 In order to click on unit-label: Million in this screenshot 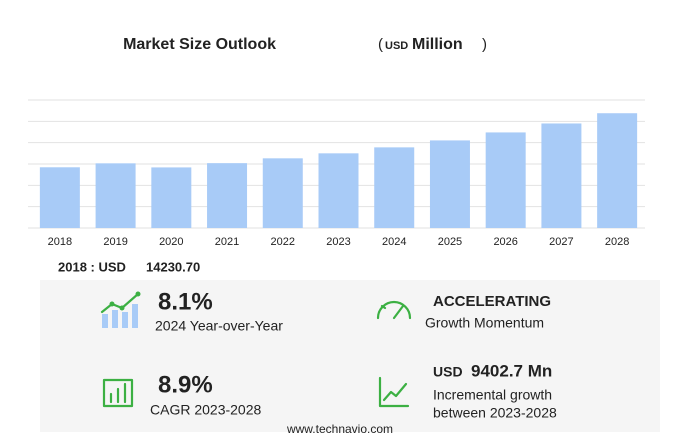, I will do `click(437, 44)`.